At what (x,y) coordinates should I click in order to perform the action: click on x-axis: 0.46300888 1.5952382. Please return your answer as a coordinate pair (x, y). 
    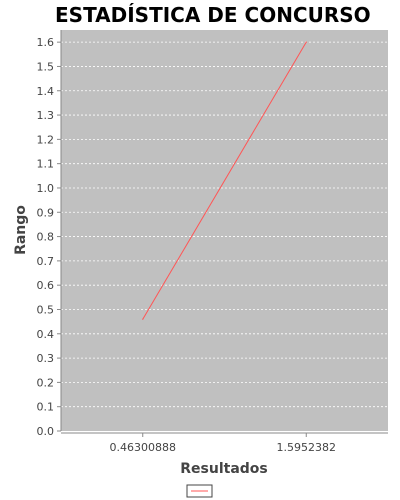
    Looking at the image, I should click on (224, 443).